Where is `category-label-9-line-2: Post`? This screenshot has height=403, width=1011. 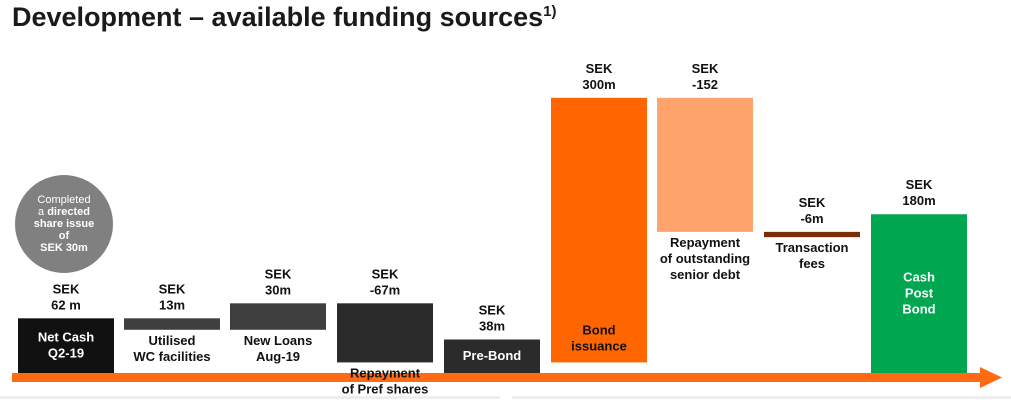
category-label-9-line-2: Post is located at coordinates (919, 293).